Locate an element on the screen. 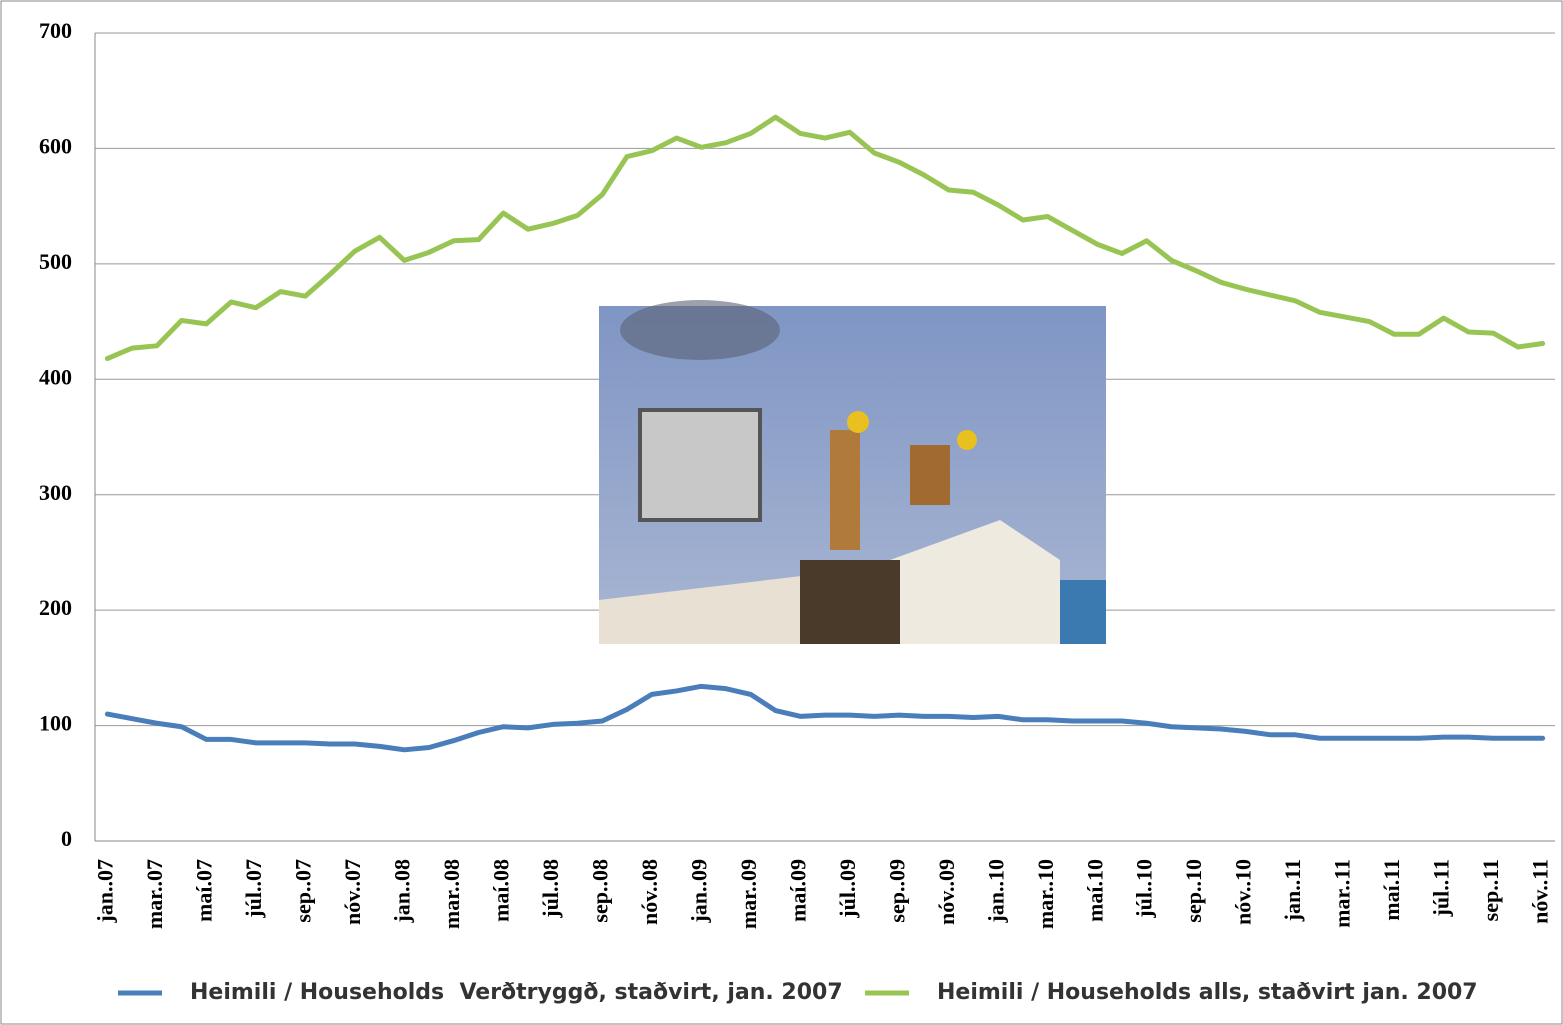 The width and height of the screenshot is (1563, 1025). x-tick-label: maí.08 is located at coordinates (500, 890).